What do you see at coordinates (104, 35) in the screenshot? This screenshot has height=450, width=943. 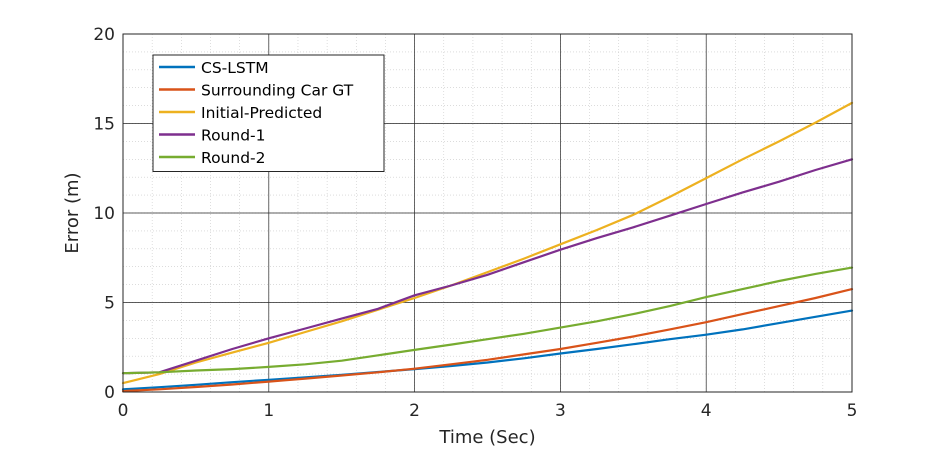 I see `y-tick-label: 20` at bounding box center [104, 35].